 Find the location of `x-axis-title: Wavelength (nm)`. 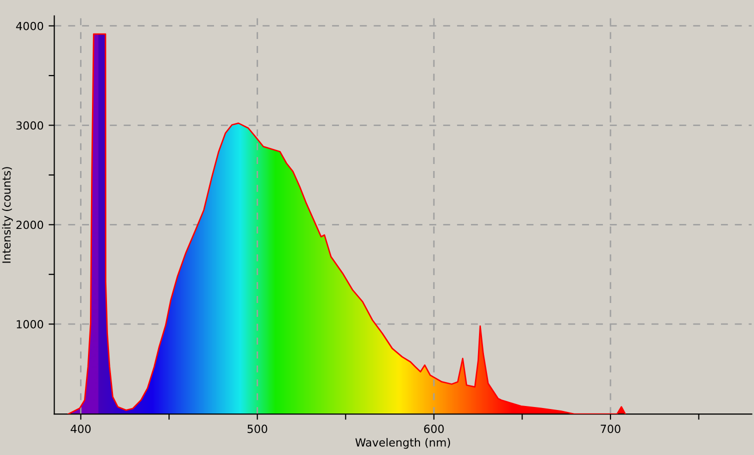

x-axis-title: Wavelength (nm) is located at coordinates (402, 443).